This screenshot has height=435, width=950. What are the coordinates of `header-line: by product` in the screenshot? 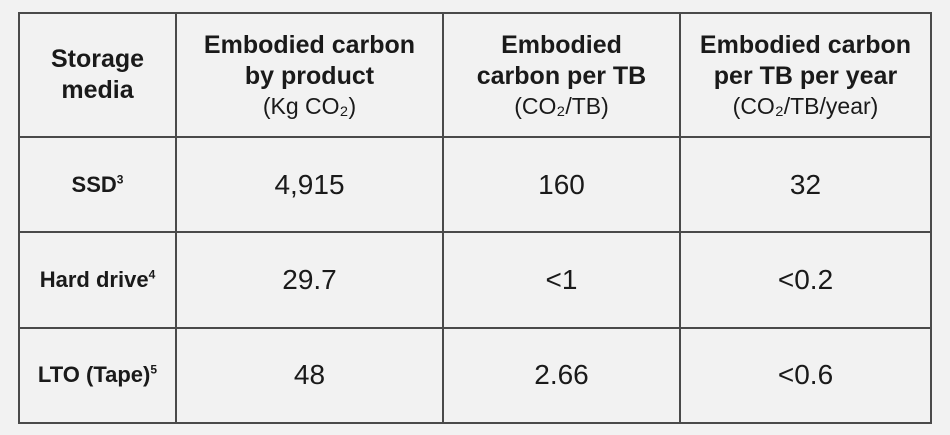 It's located at (309, 76).